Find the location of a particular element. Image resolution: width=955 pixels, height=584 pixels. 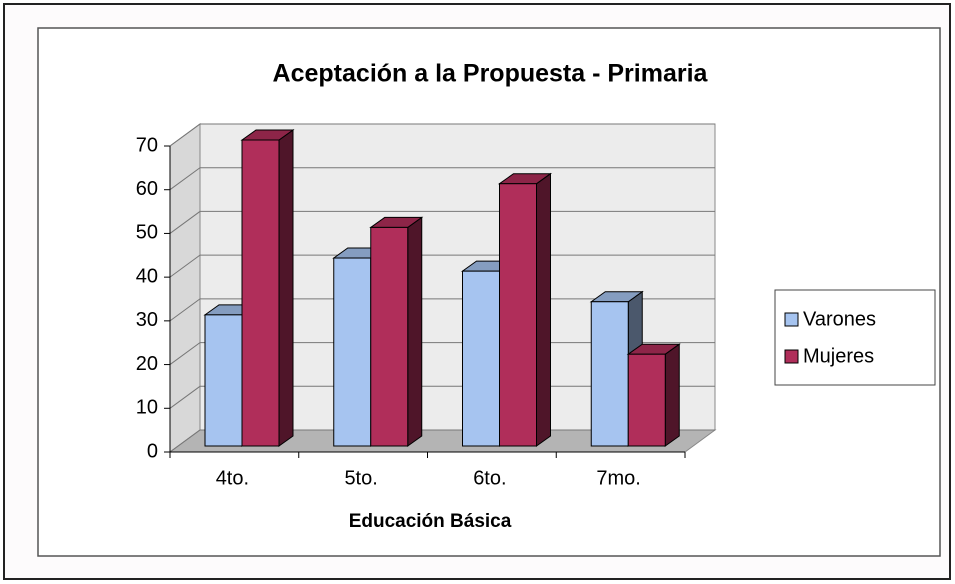

y-tick-label: 40 is located at coordinates (147, 276).